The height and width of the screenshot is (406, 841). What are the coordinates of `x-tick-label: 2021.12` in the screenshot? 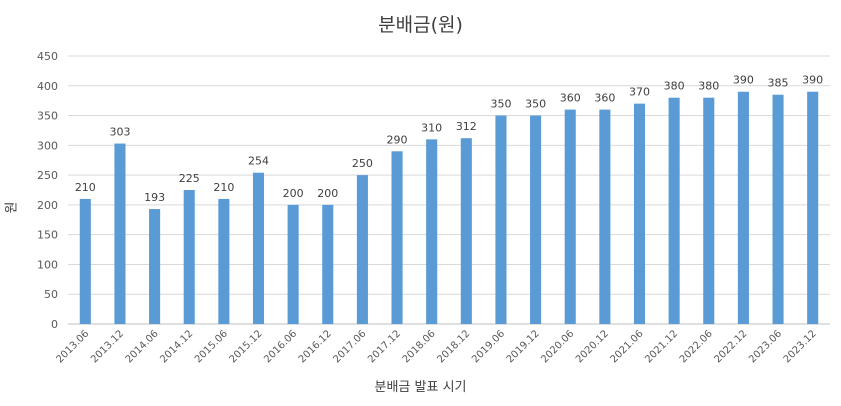 It's located at (661, 346).